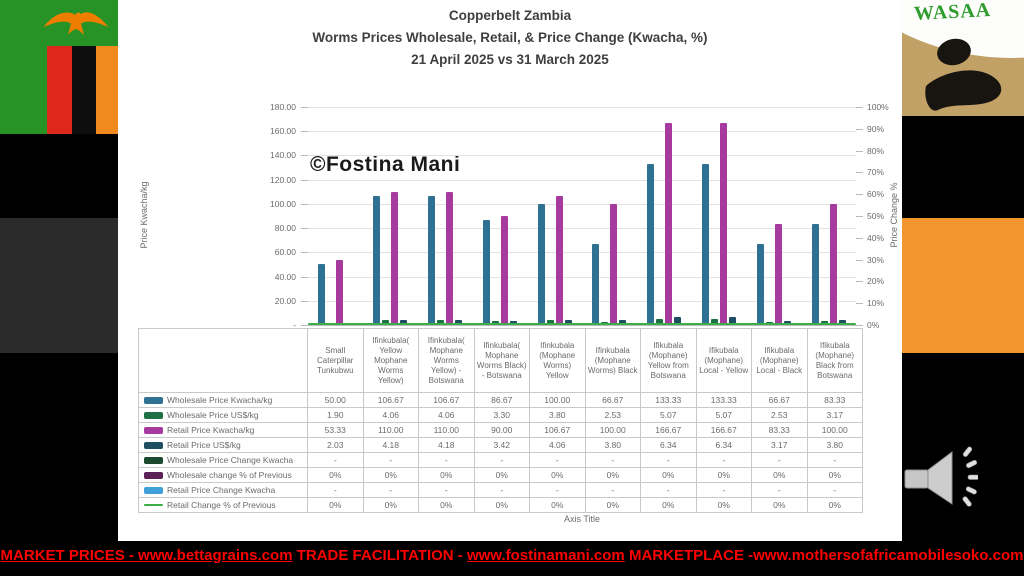  What do you see at coordinates (581, 519) in the screenshot?
I see `x-axis-title: Axis Title` at bounding box center [581, 519].